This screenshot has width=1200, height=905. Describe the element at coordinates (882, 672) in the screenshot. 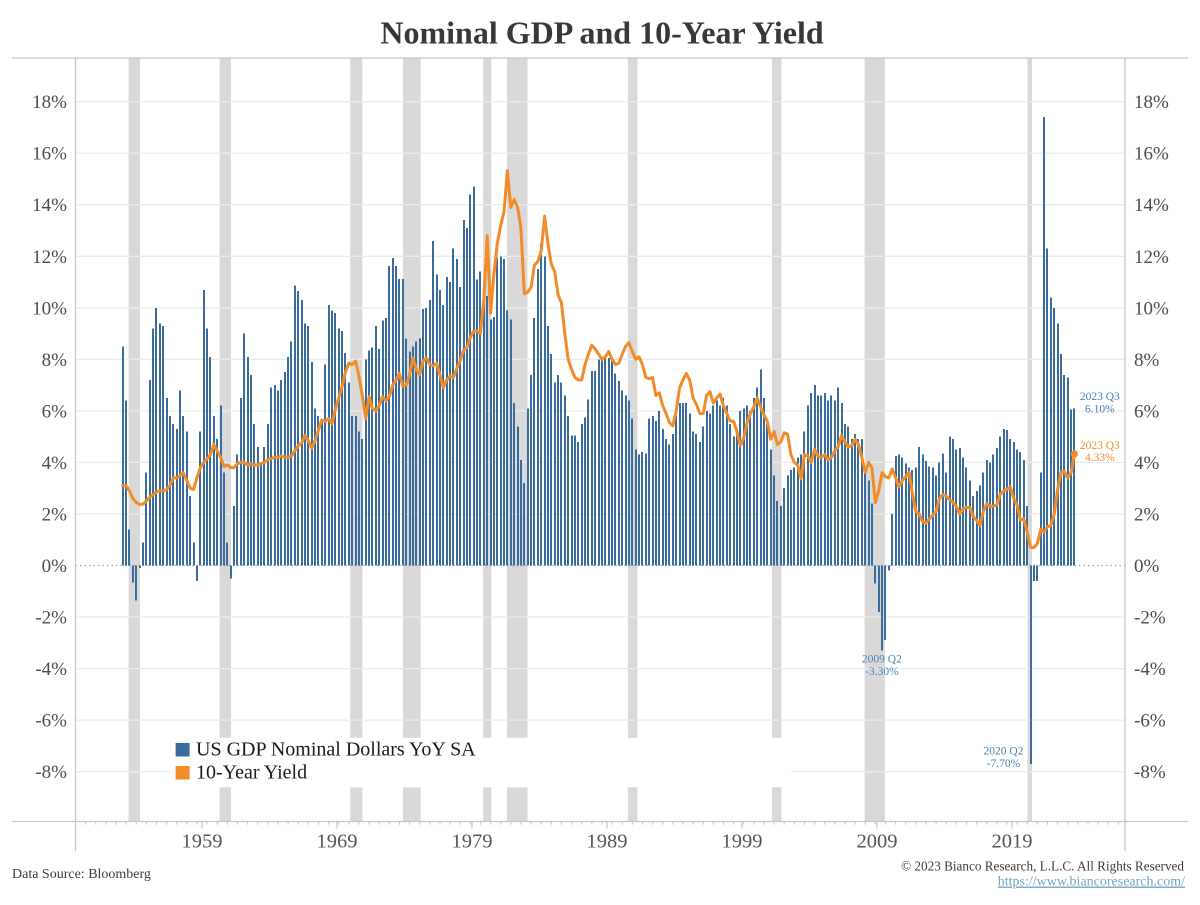

I see `svg-text: -3.30%` at that location.